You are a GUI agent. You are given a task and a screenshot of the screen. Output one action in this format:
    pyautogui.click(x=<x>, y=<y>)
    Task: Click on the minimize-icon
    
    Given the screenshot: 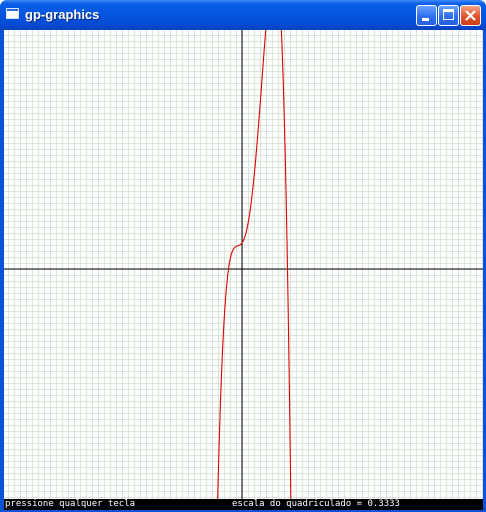 What is the action you would take?
    pyautogui.click(x=425, y=19)
    